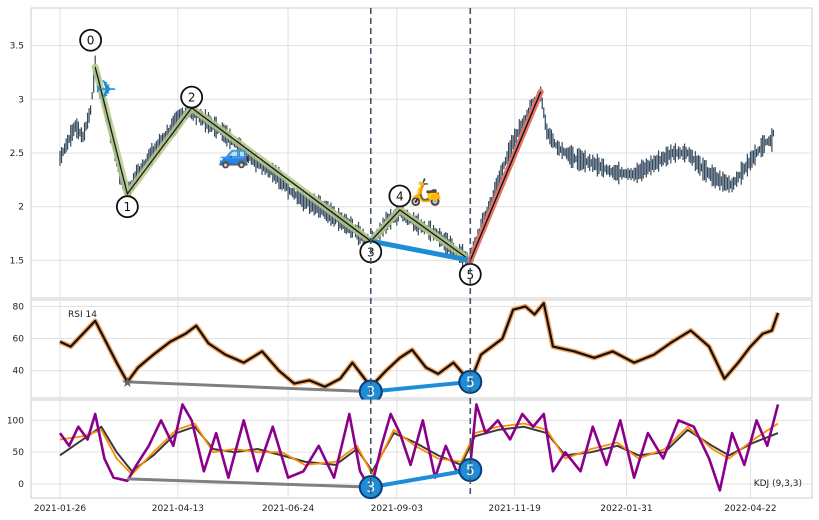 The width and height of the screenshot is (819, 520). I want to click on point-label-text: 0, so click(91, 41).